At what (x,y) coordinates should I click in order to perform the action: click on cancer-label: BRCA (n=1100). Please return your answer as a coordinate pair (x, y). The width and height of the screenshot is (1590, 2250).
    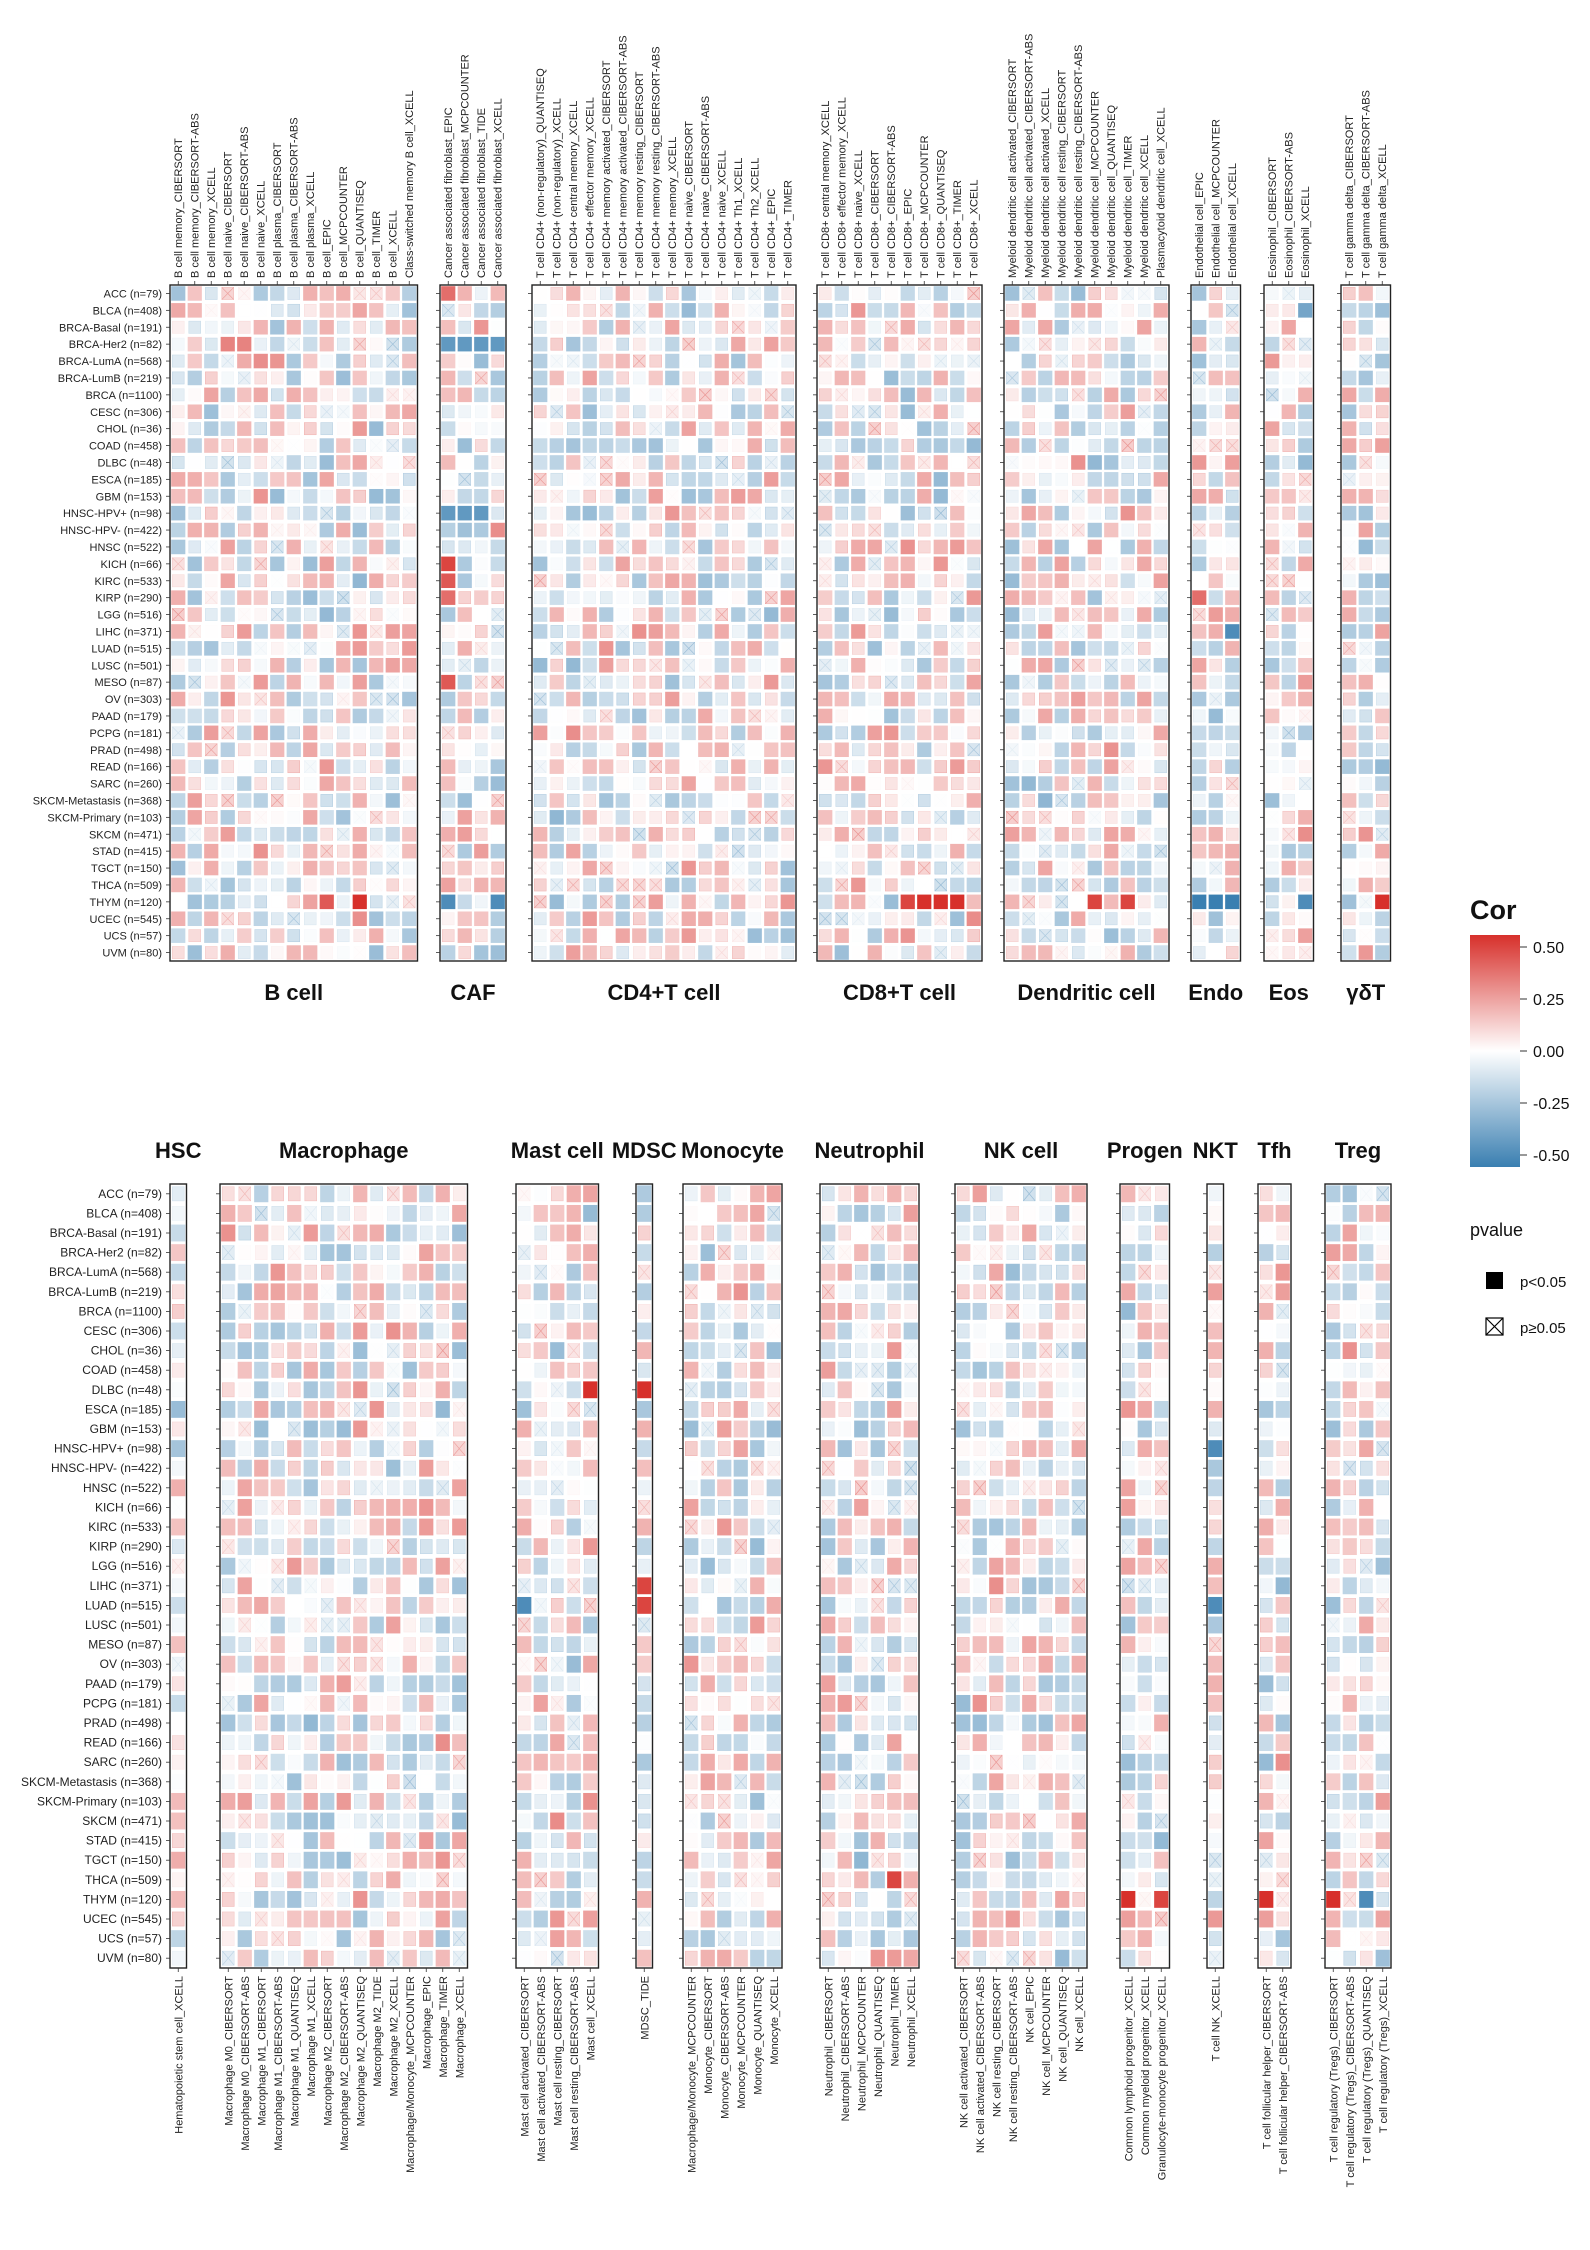
    Looking at the image, I should click on (121, 1311).